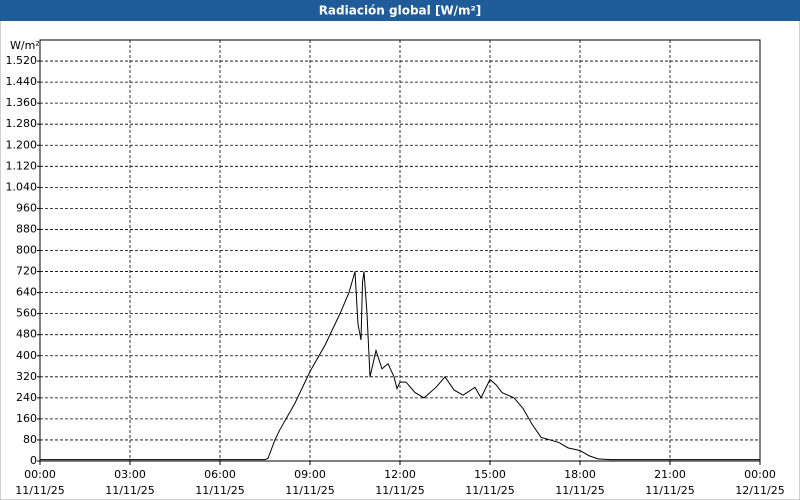 This screenshot has height=500, width=800. What do you see at coordinates (130, 474) in the screenshot?
I see `x-tick-label: 03:00` at bounding box center [130, 474].